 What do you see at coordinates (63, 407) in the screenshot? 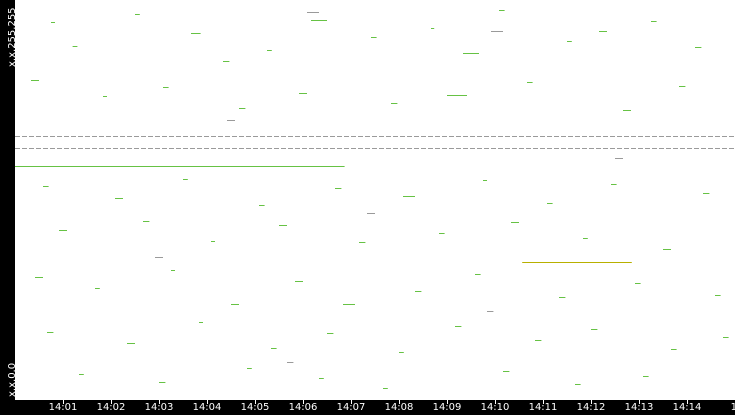
I see `x-tick-label: 14:01` at bounding box center [63, 407].